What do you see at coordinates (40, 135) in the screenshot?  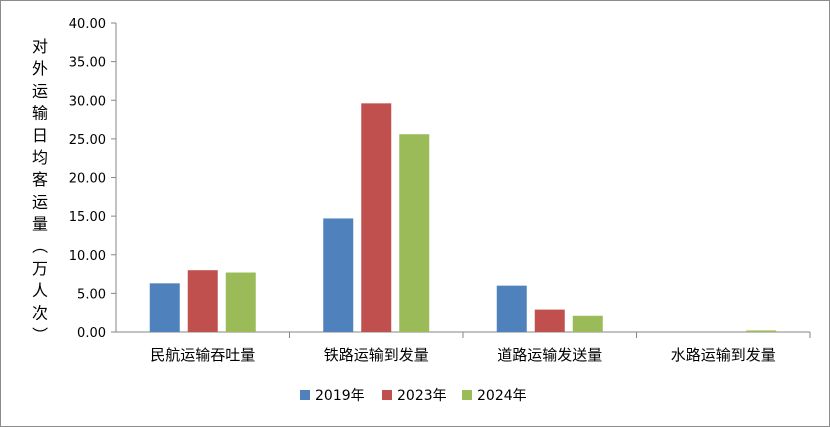 I see `y-axis-label-char: 日` at bounding box center [40, 135].